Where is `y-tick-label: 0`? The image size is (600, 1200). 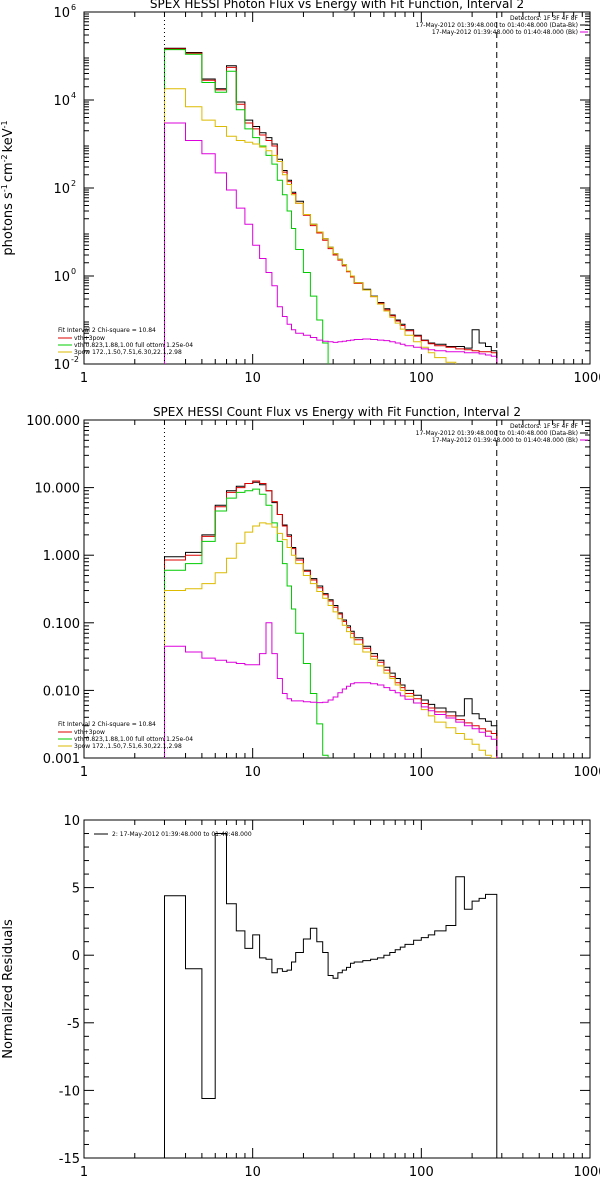 y-tick-label: 0 is located at coordinates (76, 956).